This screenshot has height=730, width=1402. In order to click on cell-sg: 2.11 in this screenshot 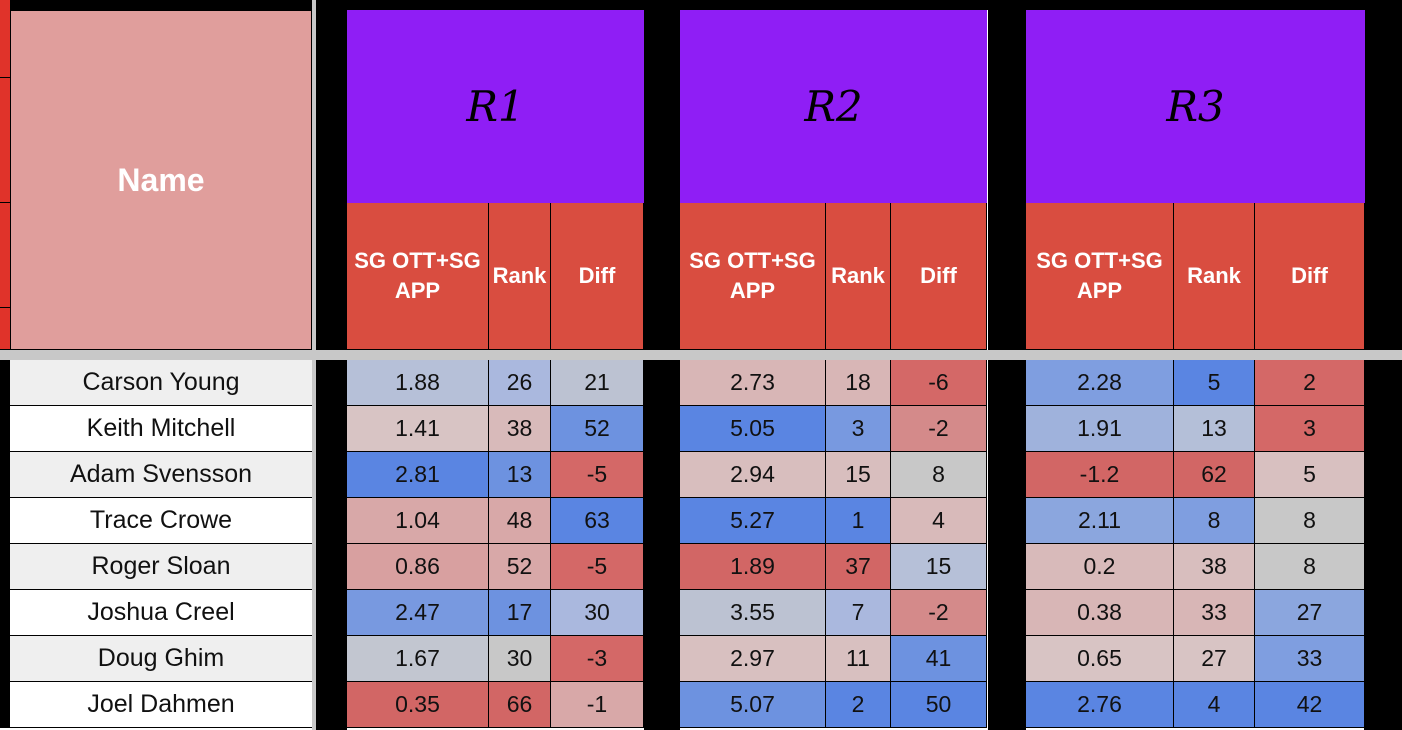, I will do `click(1100, 521)`.